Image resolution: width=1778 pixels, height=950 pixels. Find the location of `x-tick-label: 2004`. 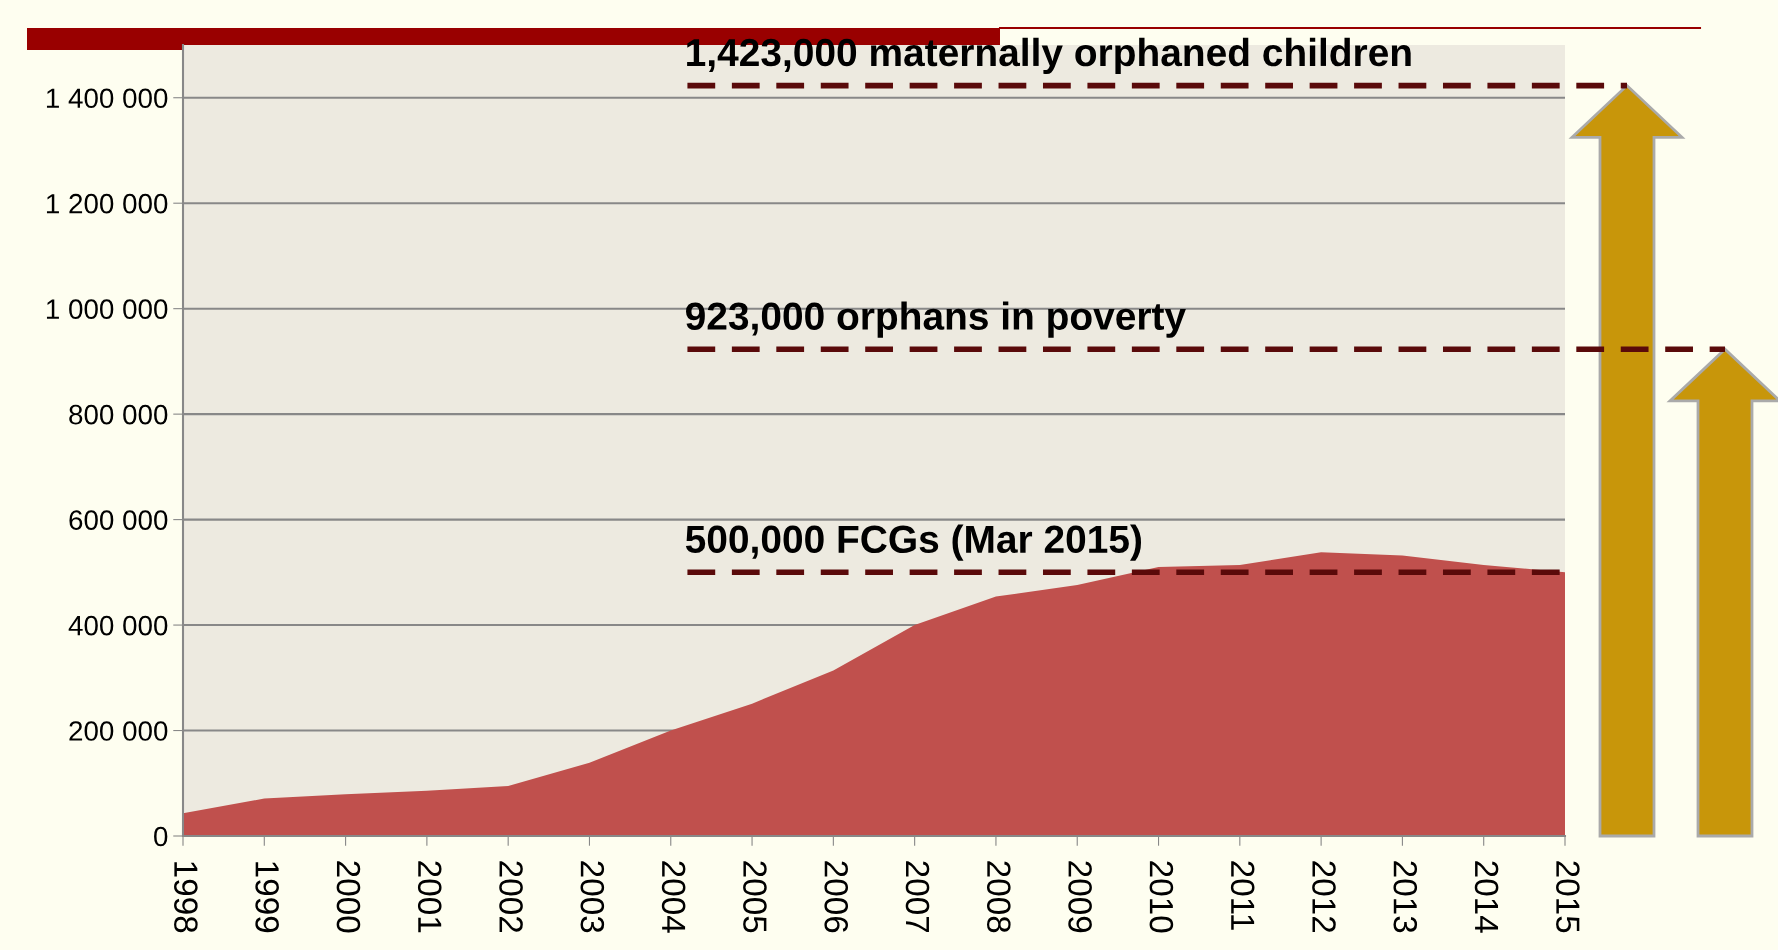

x-tick-label: 2004 is located at coordinates (673, 897).